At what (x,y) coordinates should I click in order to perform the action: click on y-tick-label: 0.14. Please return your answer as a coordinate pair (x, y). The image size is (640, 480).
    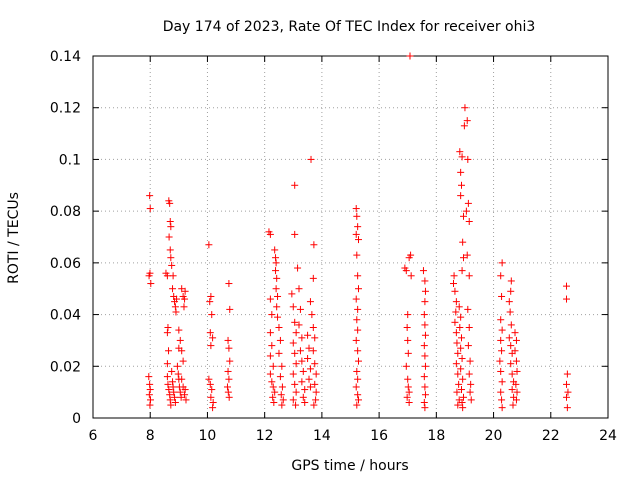
    Looking at the image, I should click on (65, 57).